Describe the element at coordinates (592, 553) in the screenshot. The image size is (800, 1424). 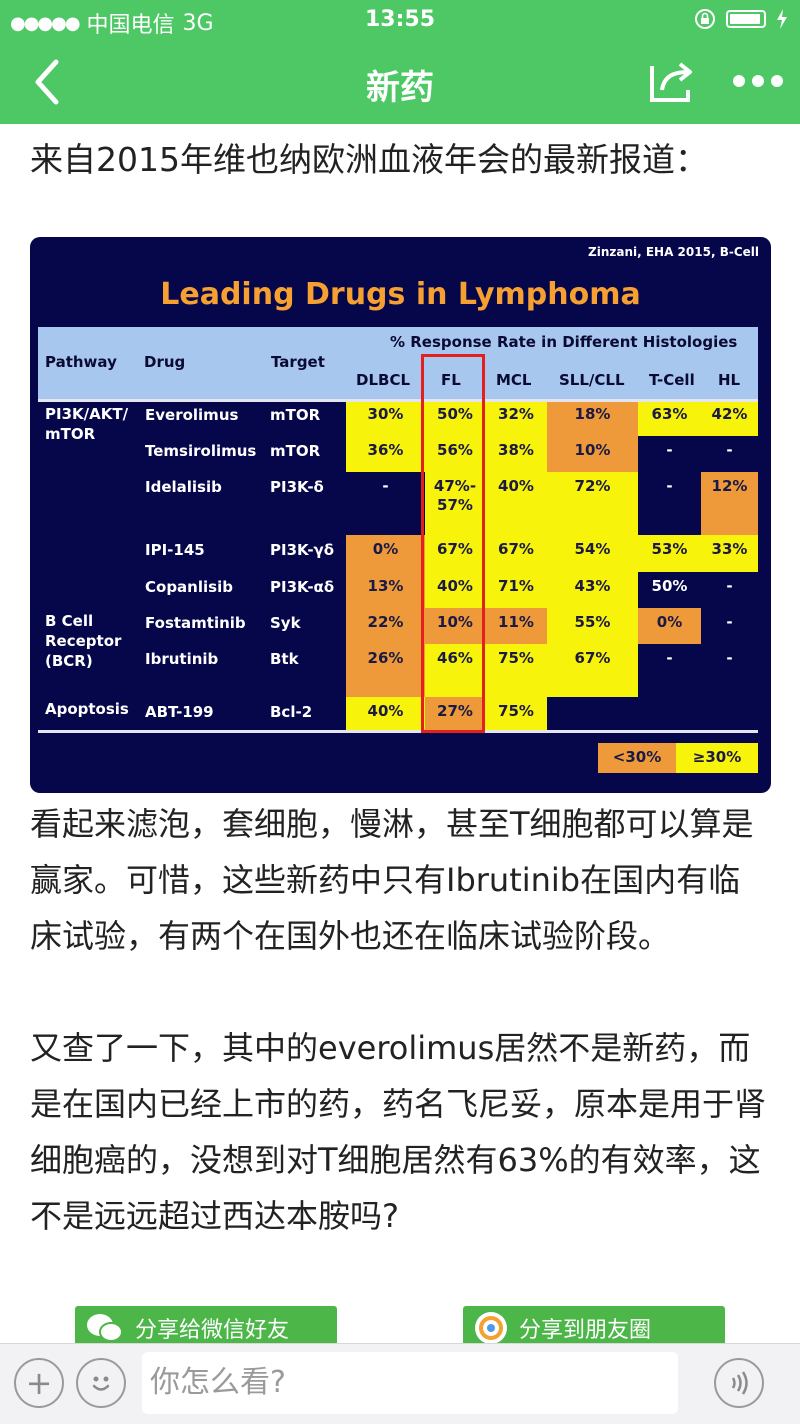
I see `response-cell: 54%` at that location.